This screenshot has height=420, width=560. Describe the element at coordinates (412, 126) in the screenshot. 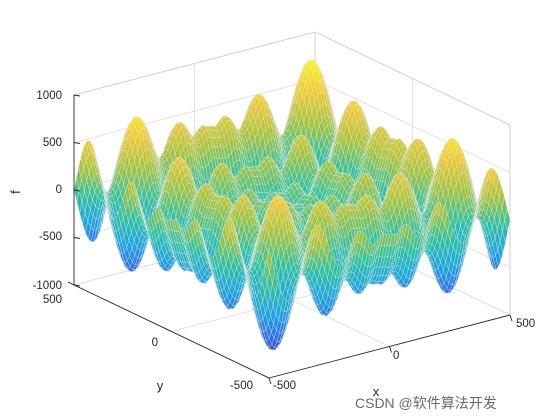

I see `side-wall-grid-line` at that location.